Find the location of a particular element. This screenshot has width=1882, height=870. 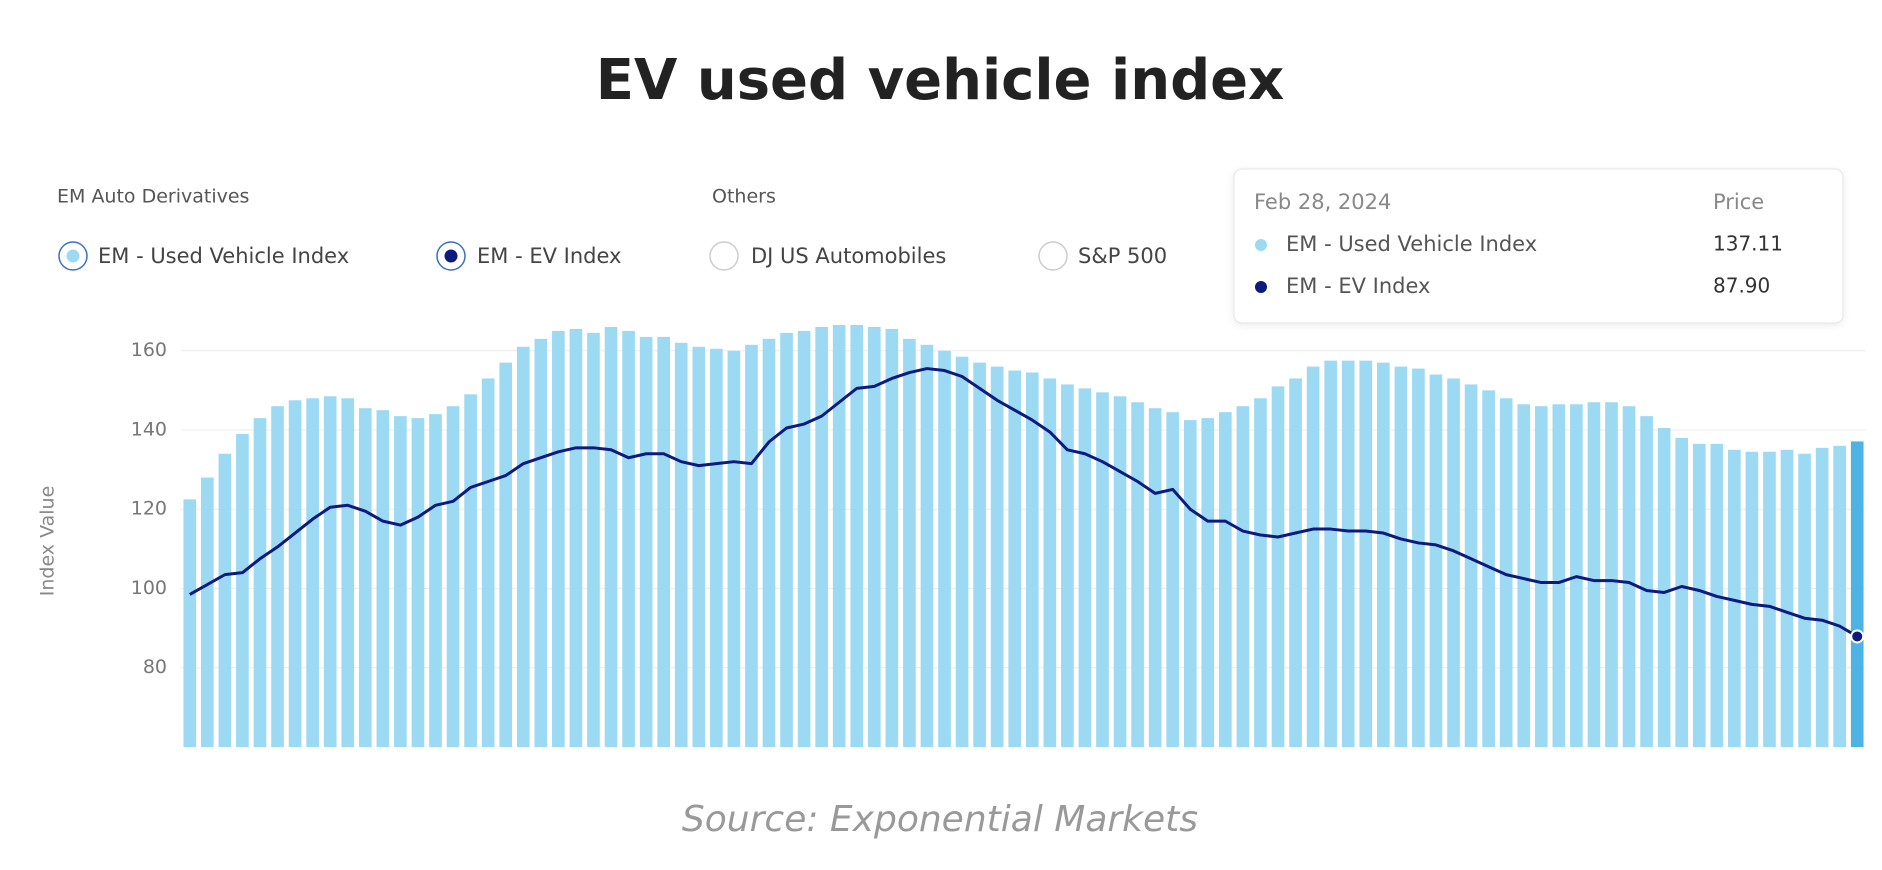

radio: EM - Used Vehicle Index is located at coordinates (203, 256).